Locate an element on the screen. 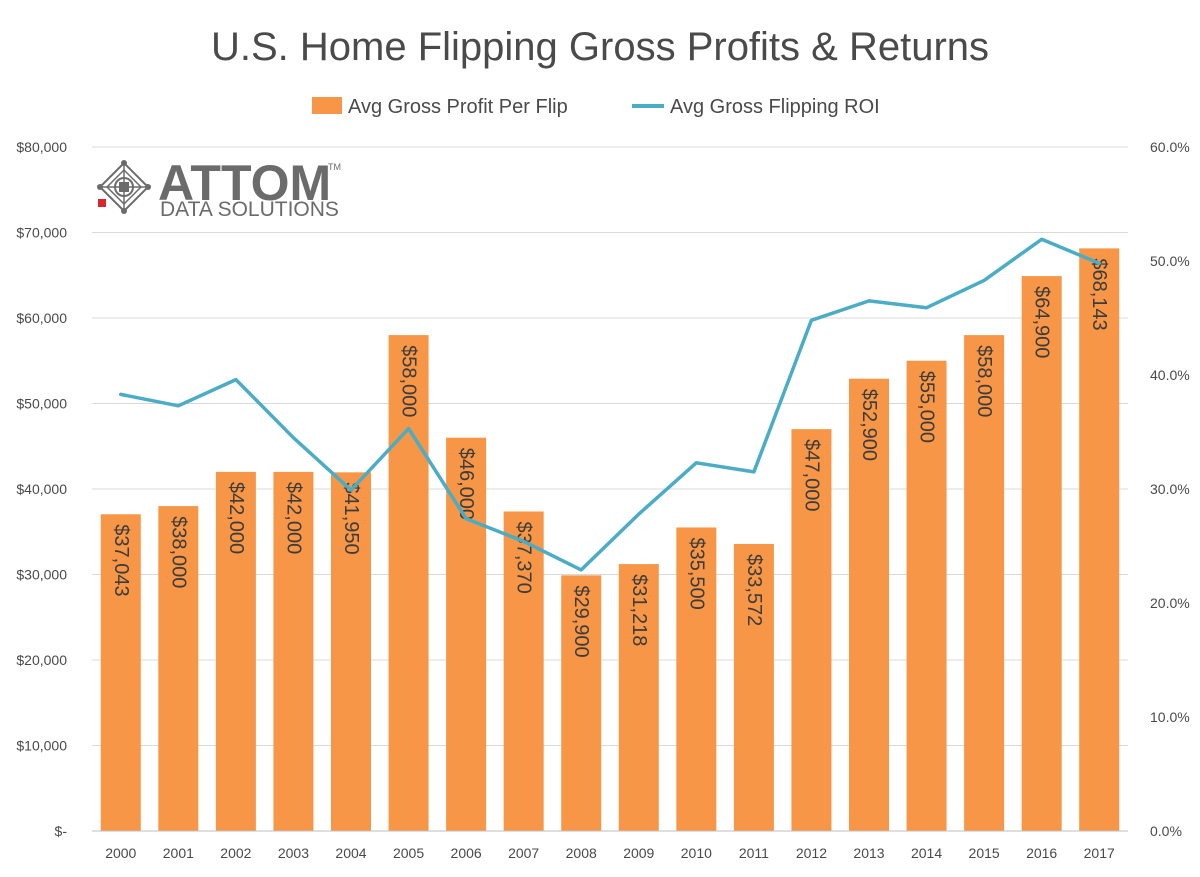 Image resolution: width=1200 pixels, height=877 pixels. x-axis-tick-label: 2001 is located at coordinates (178, 853).